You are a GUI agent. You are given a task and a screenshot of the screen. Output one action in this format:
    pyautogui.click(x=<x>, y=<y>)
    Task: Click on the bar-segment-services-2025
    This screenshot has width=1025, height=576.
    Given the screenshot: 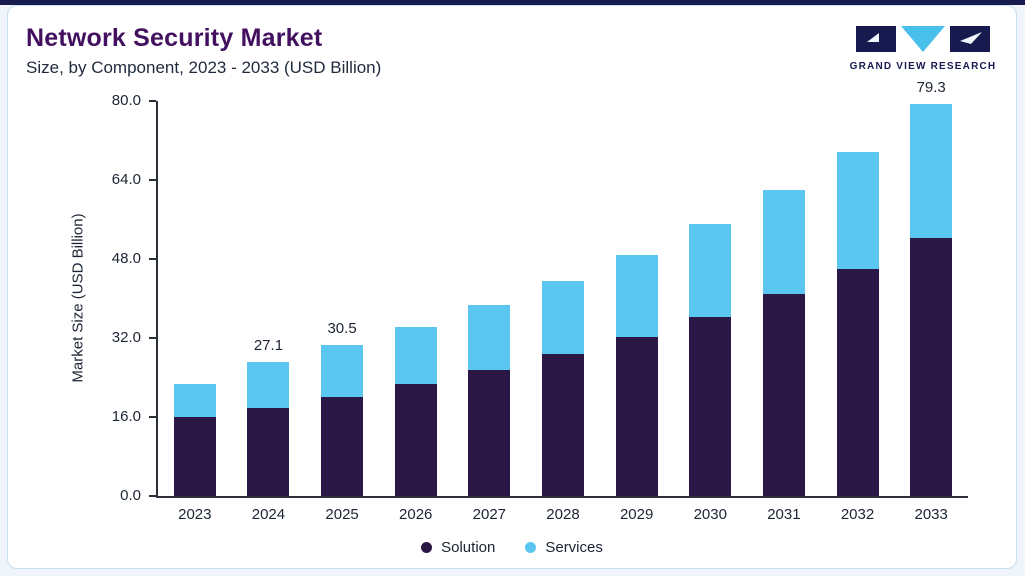 What is the action you would take?
    pyautogui.click(x=342, y=371)
    